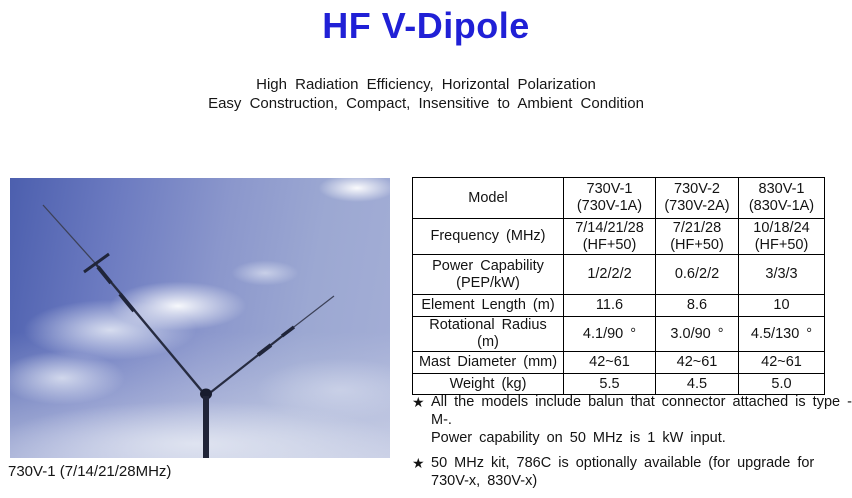 This screenshot has height=498, width=852. Describe the element at coordinates (248, 363) in the screenshot. I see `right-element` at that location.